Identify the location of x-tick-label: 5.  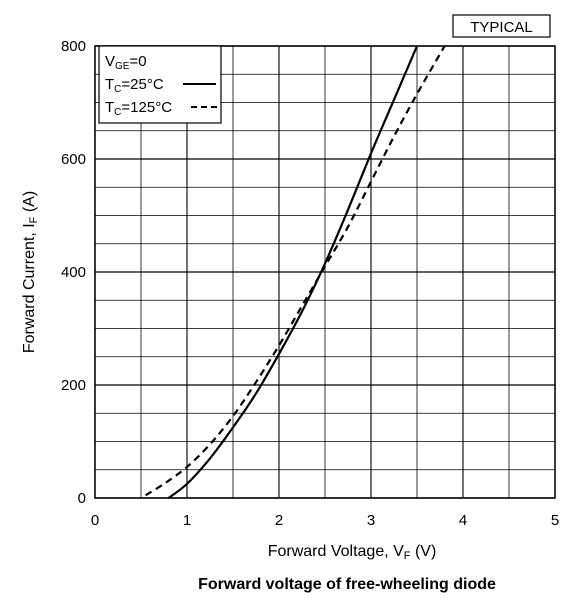
(555, 520).